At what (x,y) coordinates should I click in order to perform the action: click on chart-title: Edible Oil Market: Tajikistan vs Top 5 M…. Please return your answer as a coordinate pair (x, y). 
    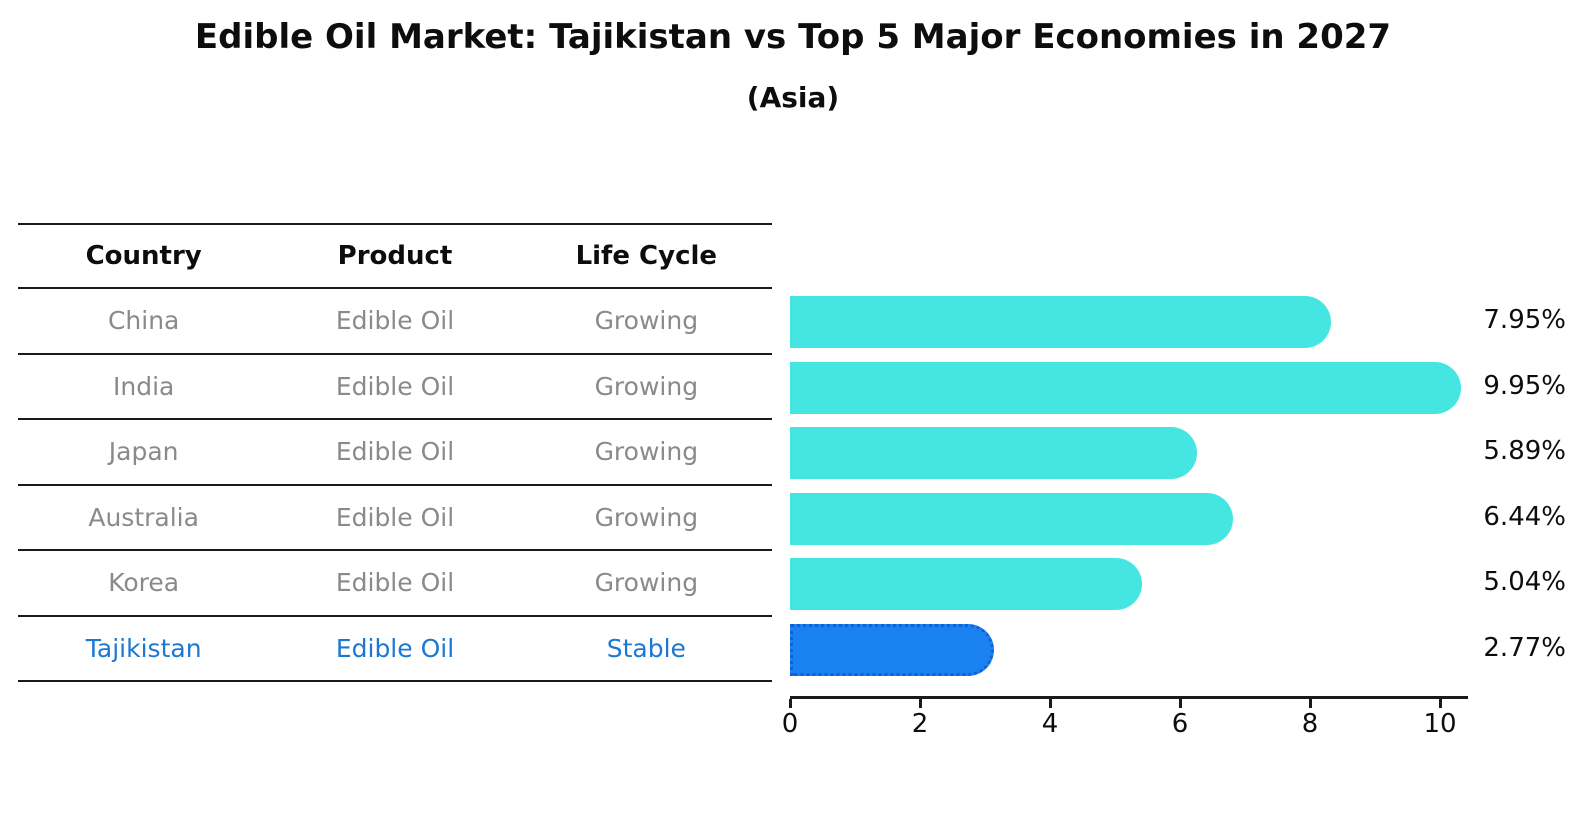
    Looking at the image, I should click on (793, 37).